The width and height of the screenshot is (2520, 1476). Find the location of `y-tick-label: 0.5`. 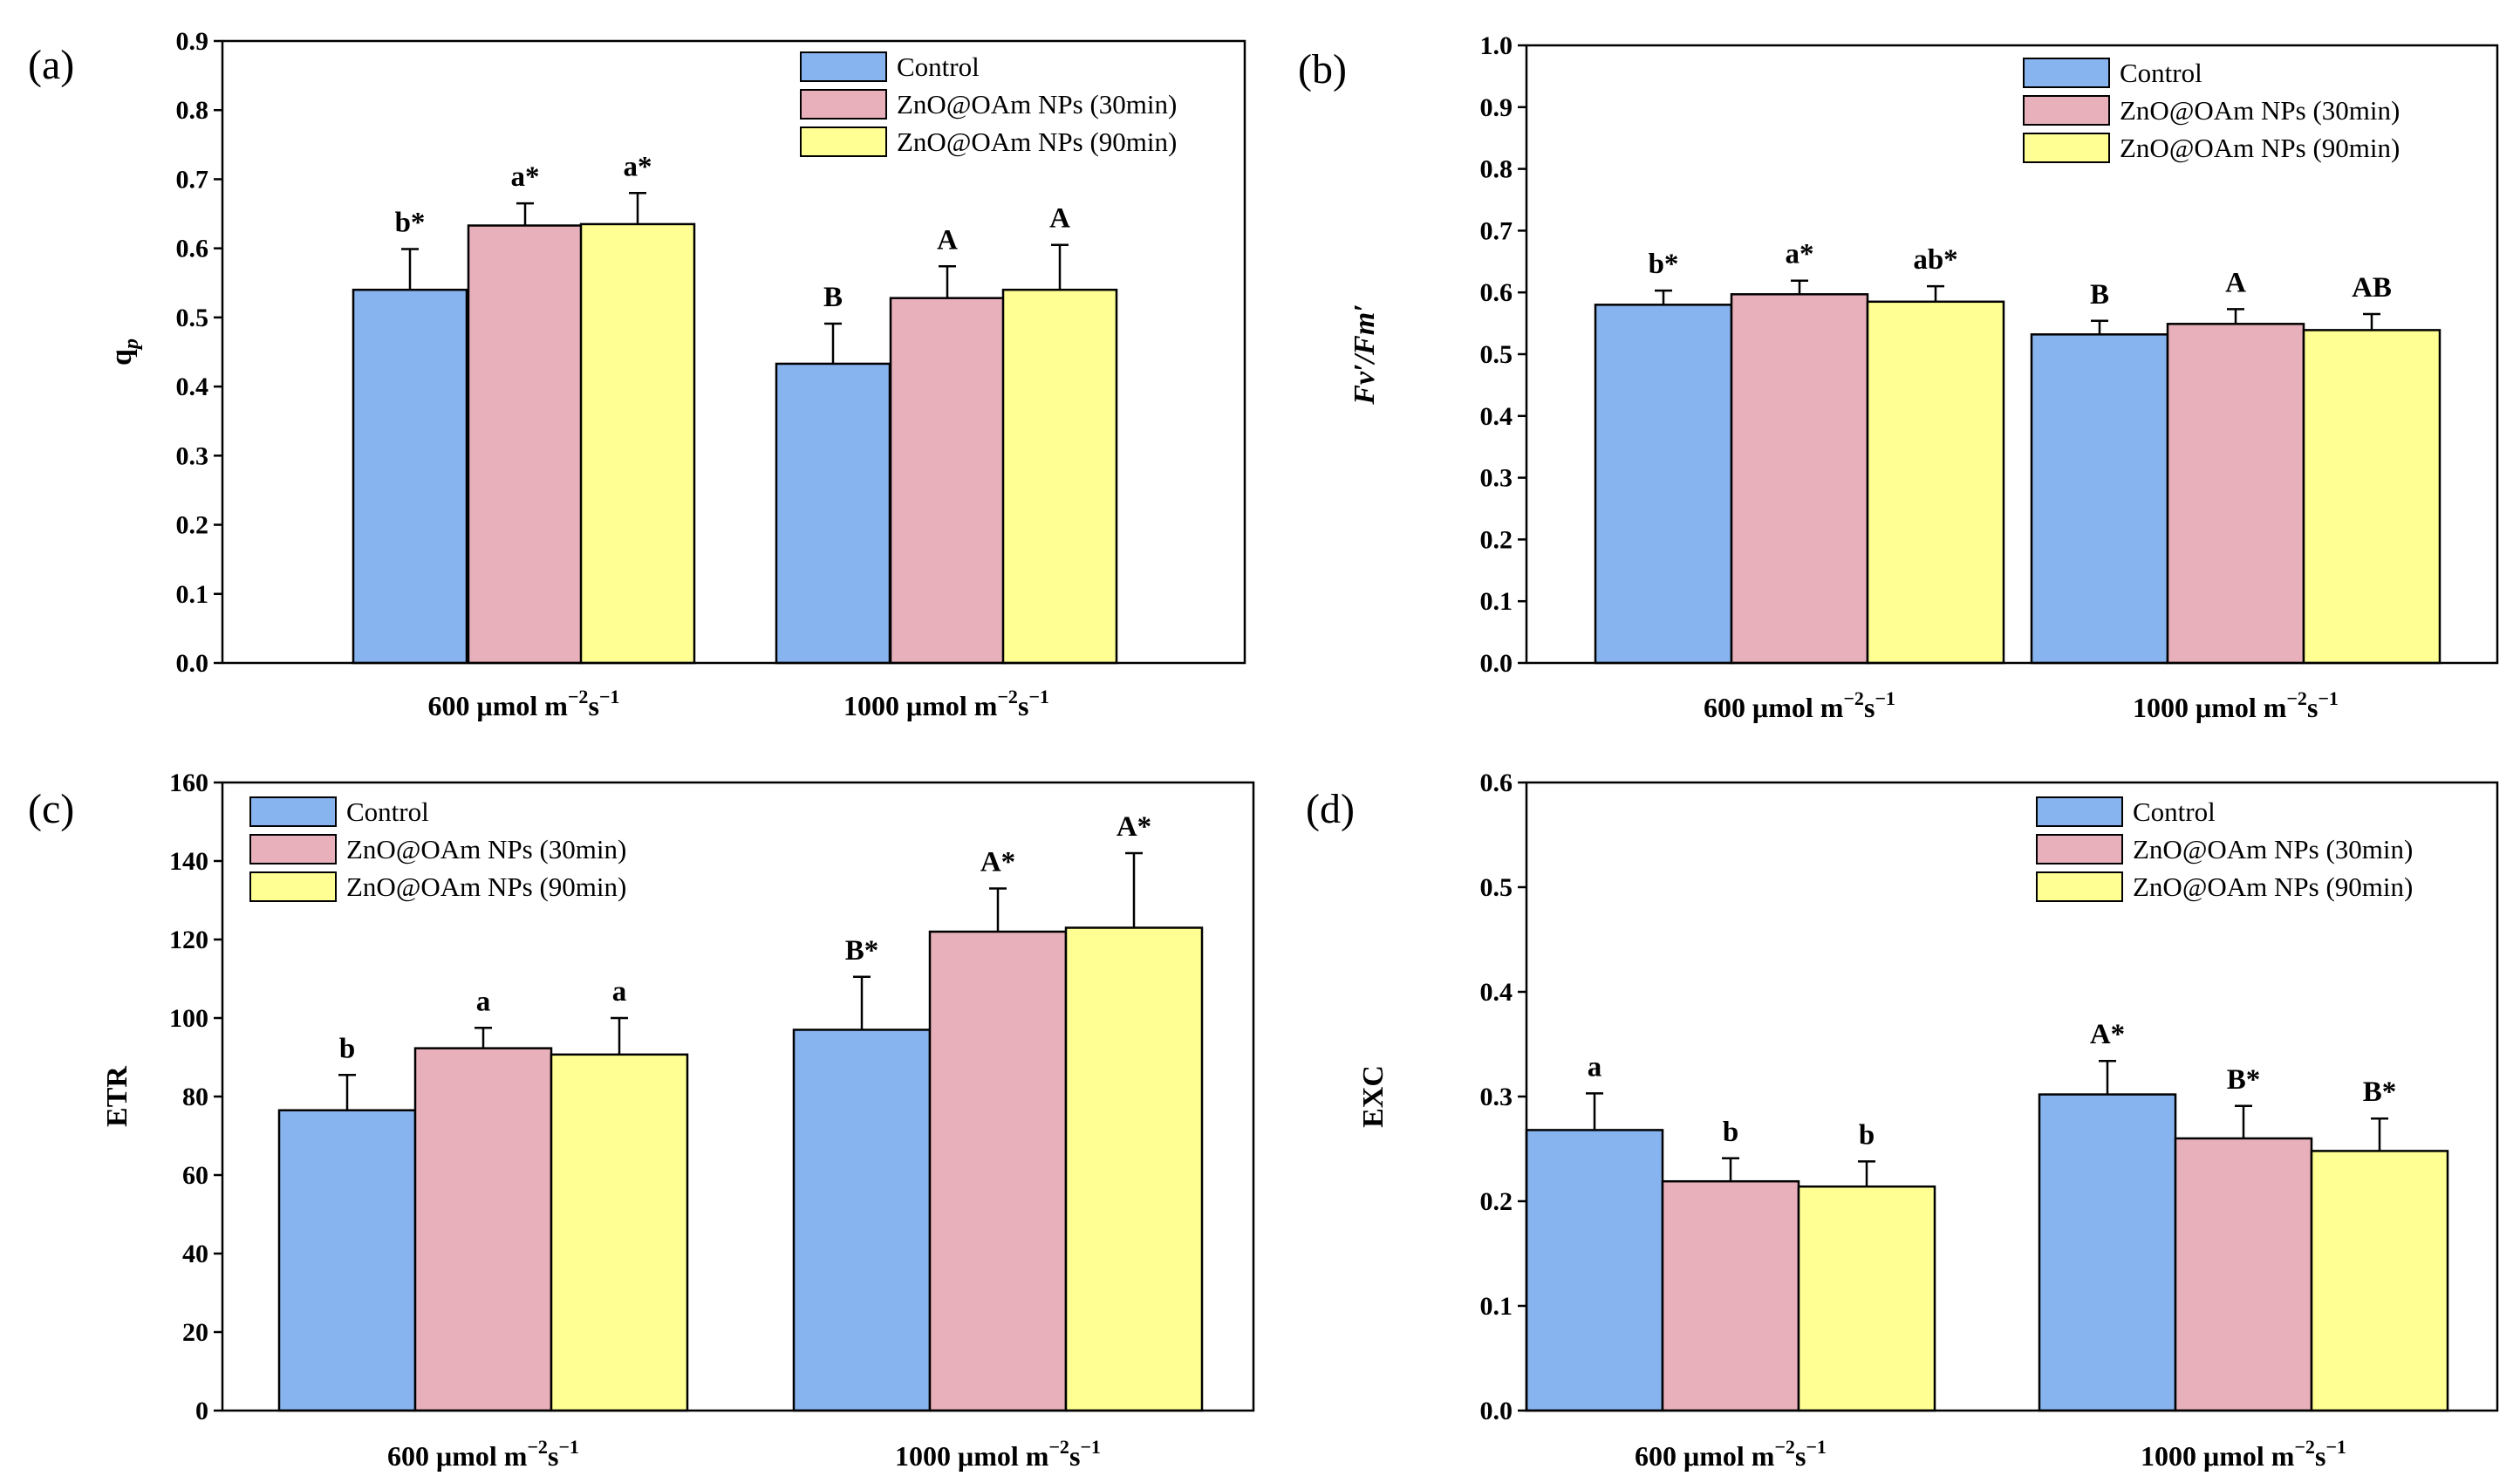

y-tick-label: 0.5 is located at coordinates (192, 318).